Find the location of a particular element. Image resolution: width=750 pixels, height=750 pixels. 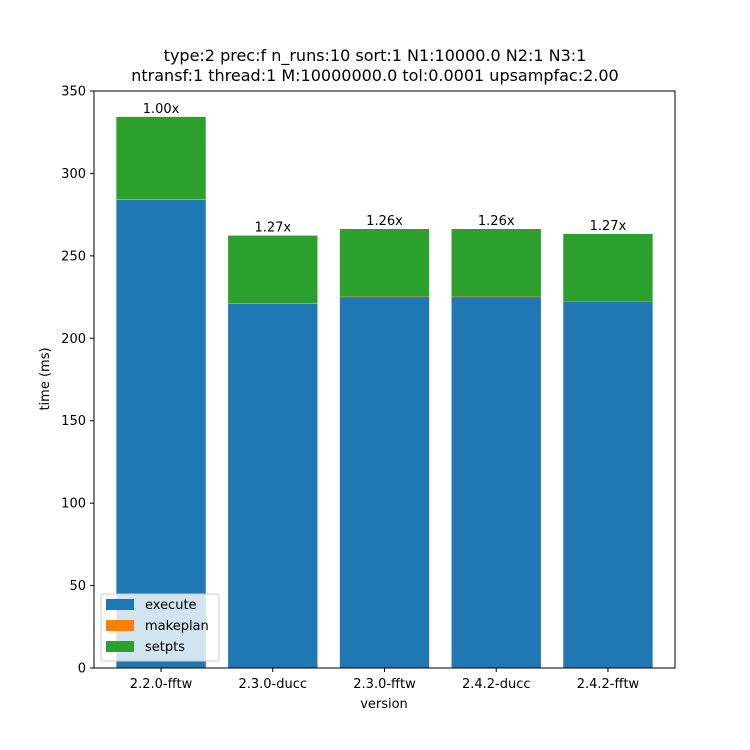

y-axis-label: time (ms) is located at coordinates (45, 378).